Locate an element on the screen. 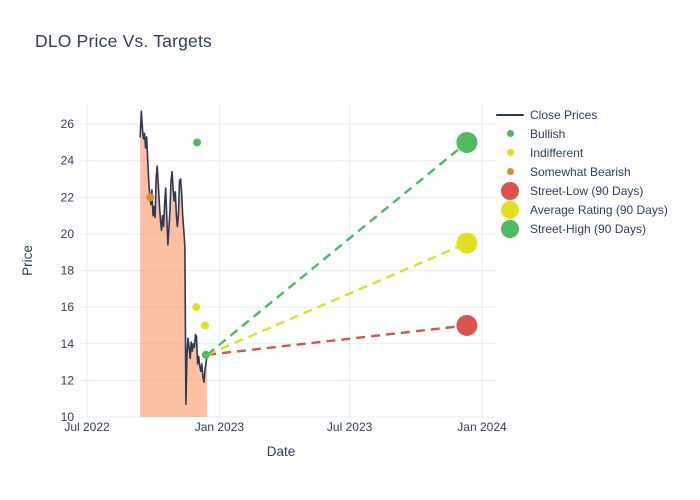 This screenshot has width=700, height=500. legend-item-indifferent: Indifferent is located at coordinates (580, 152).